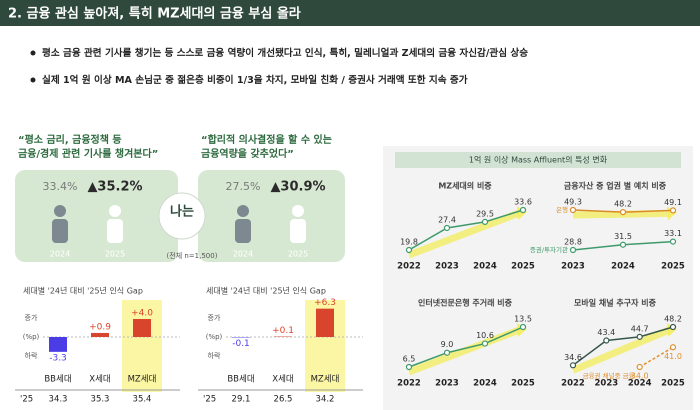 The width and height of the screenshot is (700, 410). I want to click on center-note: (전체 n=1,500), so click(192, 255).